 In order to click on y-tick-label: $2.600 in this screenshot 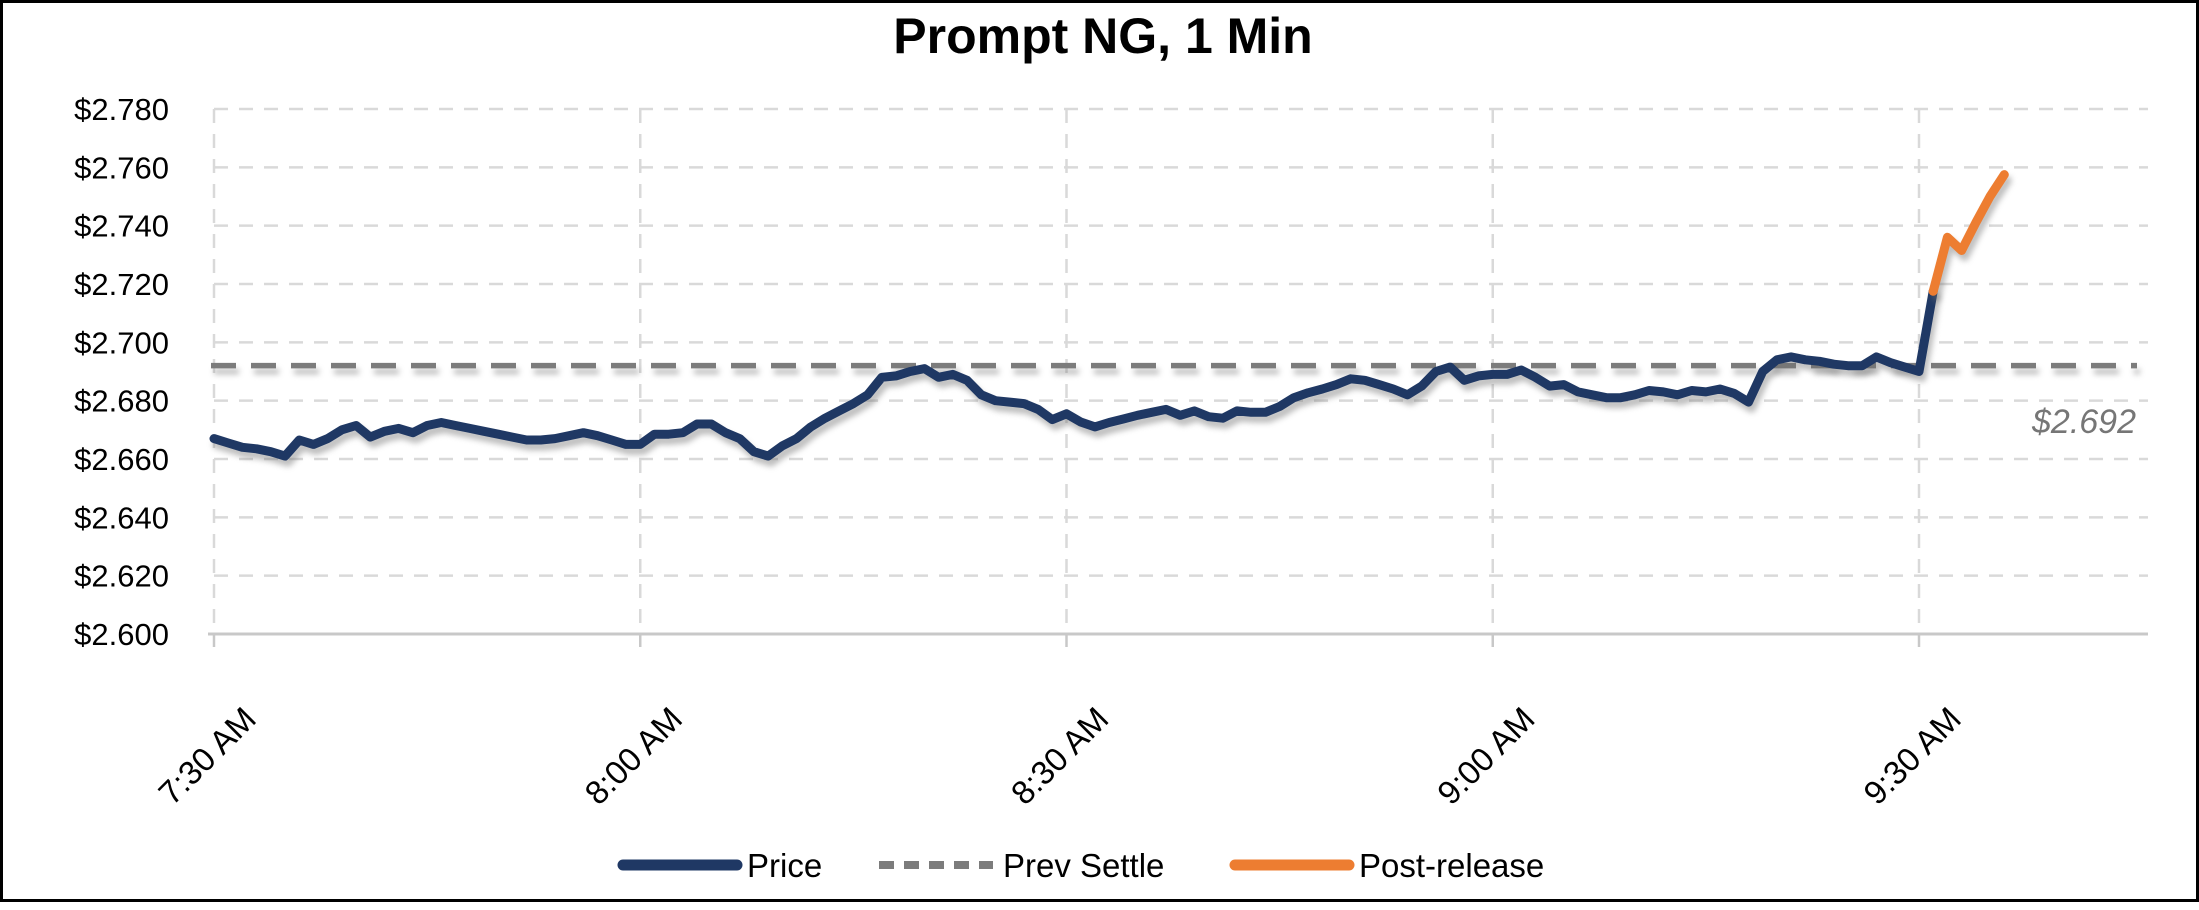, I will do `click(121, 634)`.